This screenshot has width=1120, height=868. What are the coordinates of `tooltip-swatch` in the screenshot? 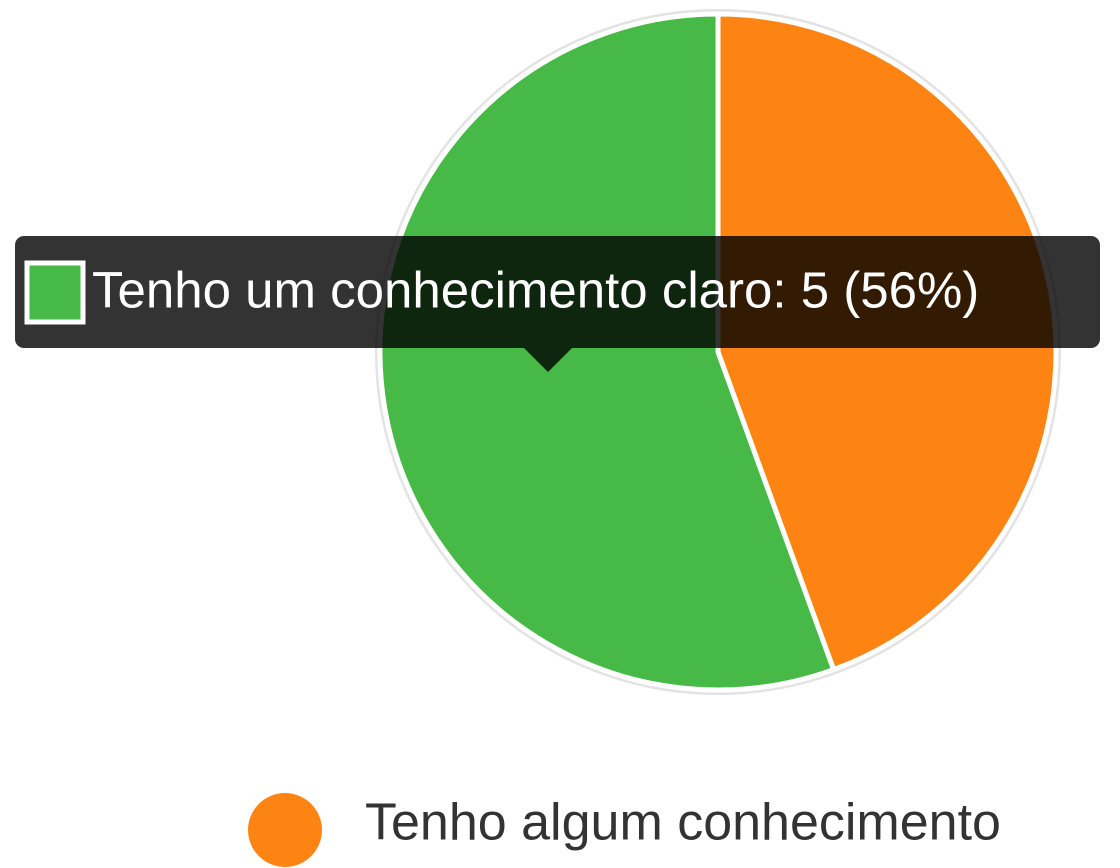 It's located at (55, 292).